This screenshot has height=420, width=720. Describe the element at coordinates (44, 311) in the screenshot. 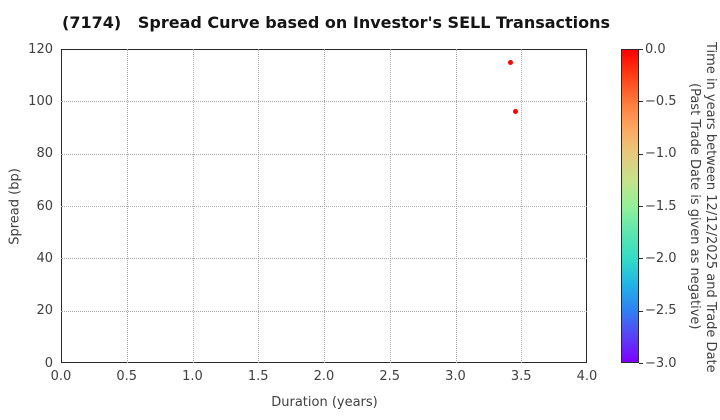

I see `y-tick-label: 20` at that location.